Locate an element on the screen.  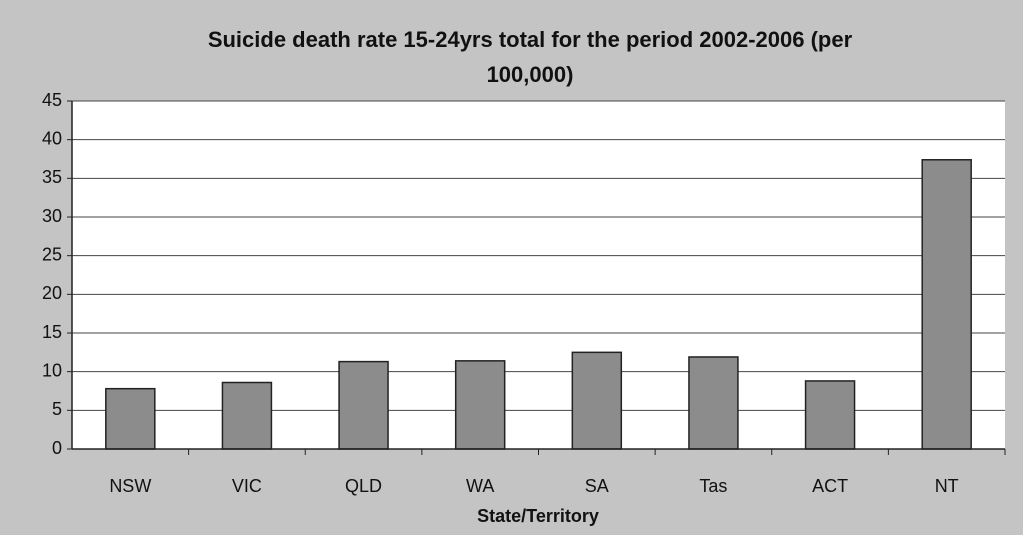
y-tick-label: 45 is located at coordinates (52, 100).